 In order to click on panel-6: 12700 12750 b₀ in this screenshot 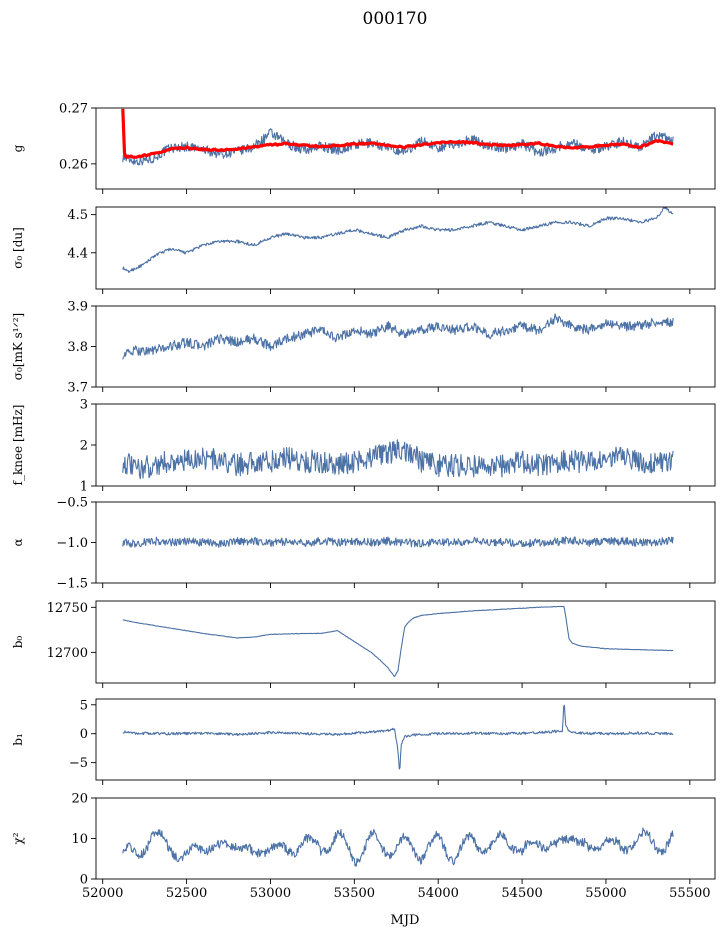, I will do `click(363, 644)`.